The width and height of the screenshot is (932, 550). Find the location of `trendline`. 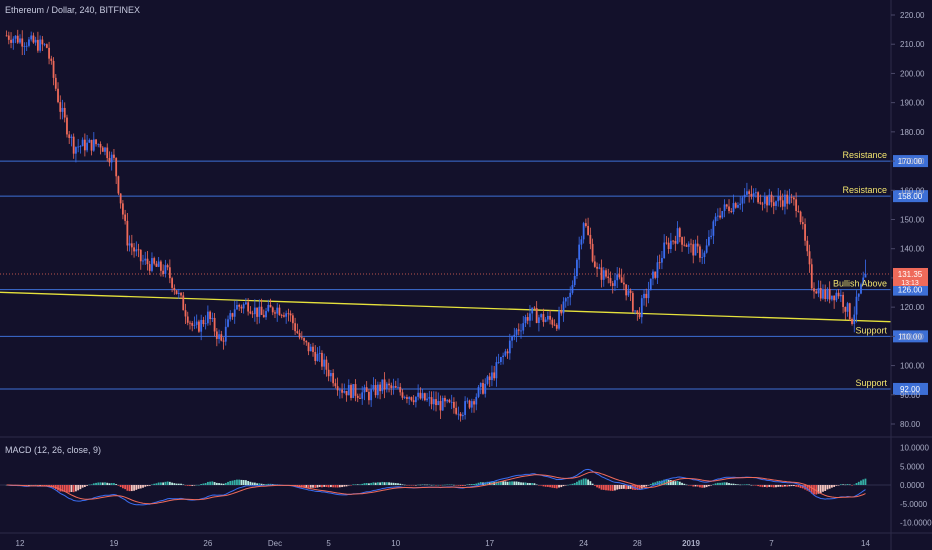

trendline is located at coordinates (446, 307).